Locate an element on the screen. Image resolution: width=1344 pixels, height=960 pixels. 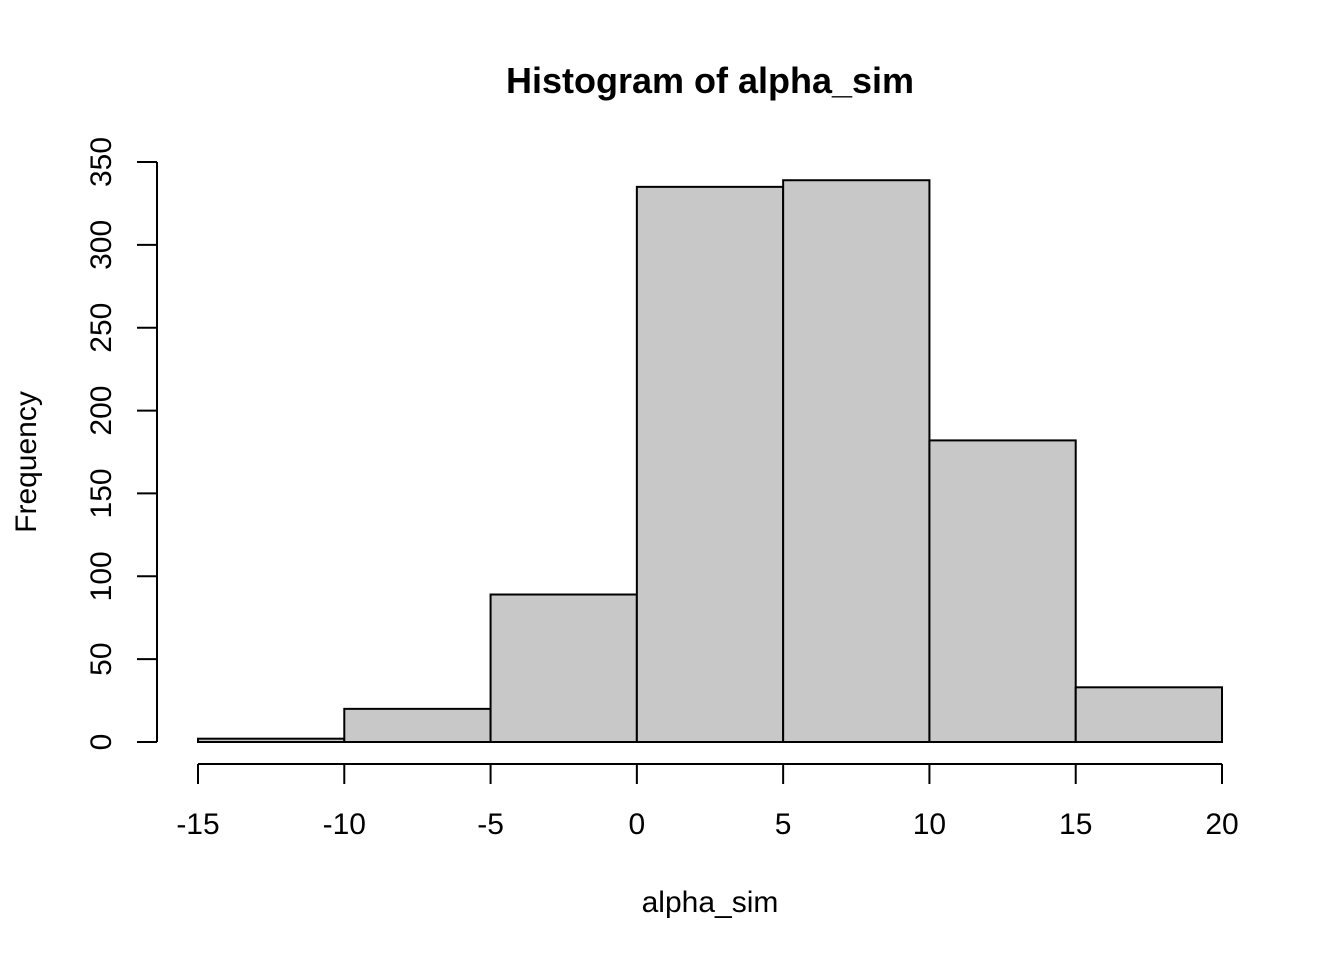
chart-title: Histogram of alpha_sim is located at coordinates (710, 80).